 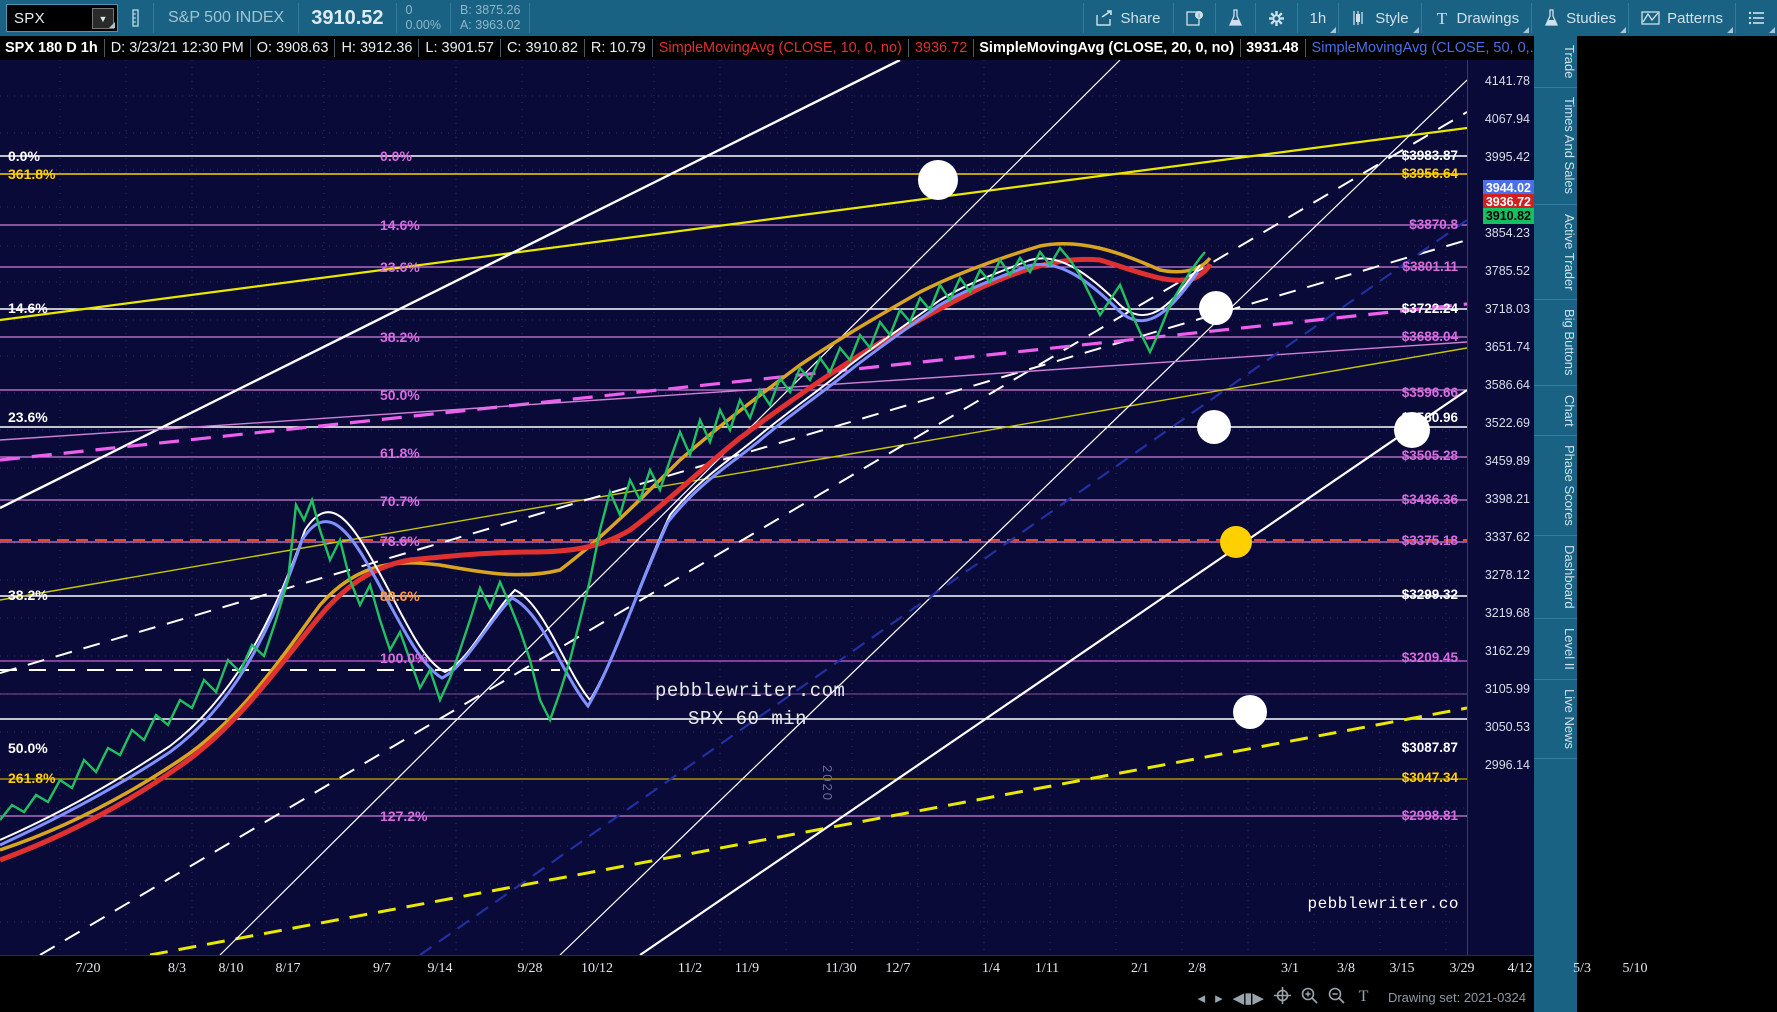 What do you see at coordinates (382, 968) in the screenshot?
I see `date-tick-4: 9/7` at bounding box center [382, 968].